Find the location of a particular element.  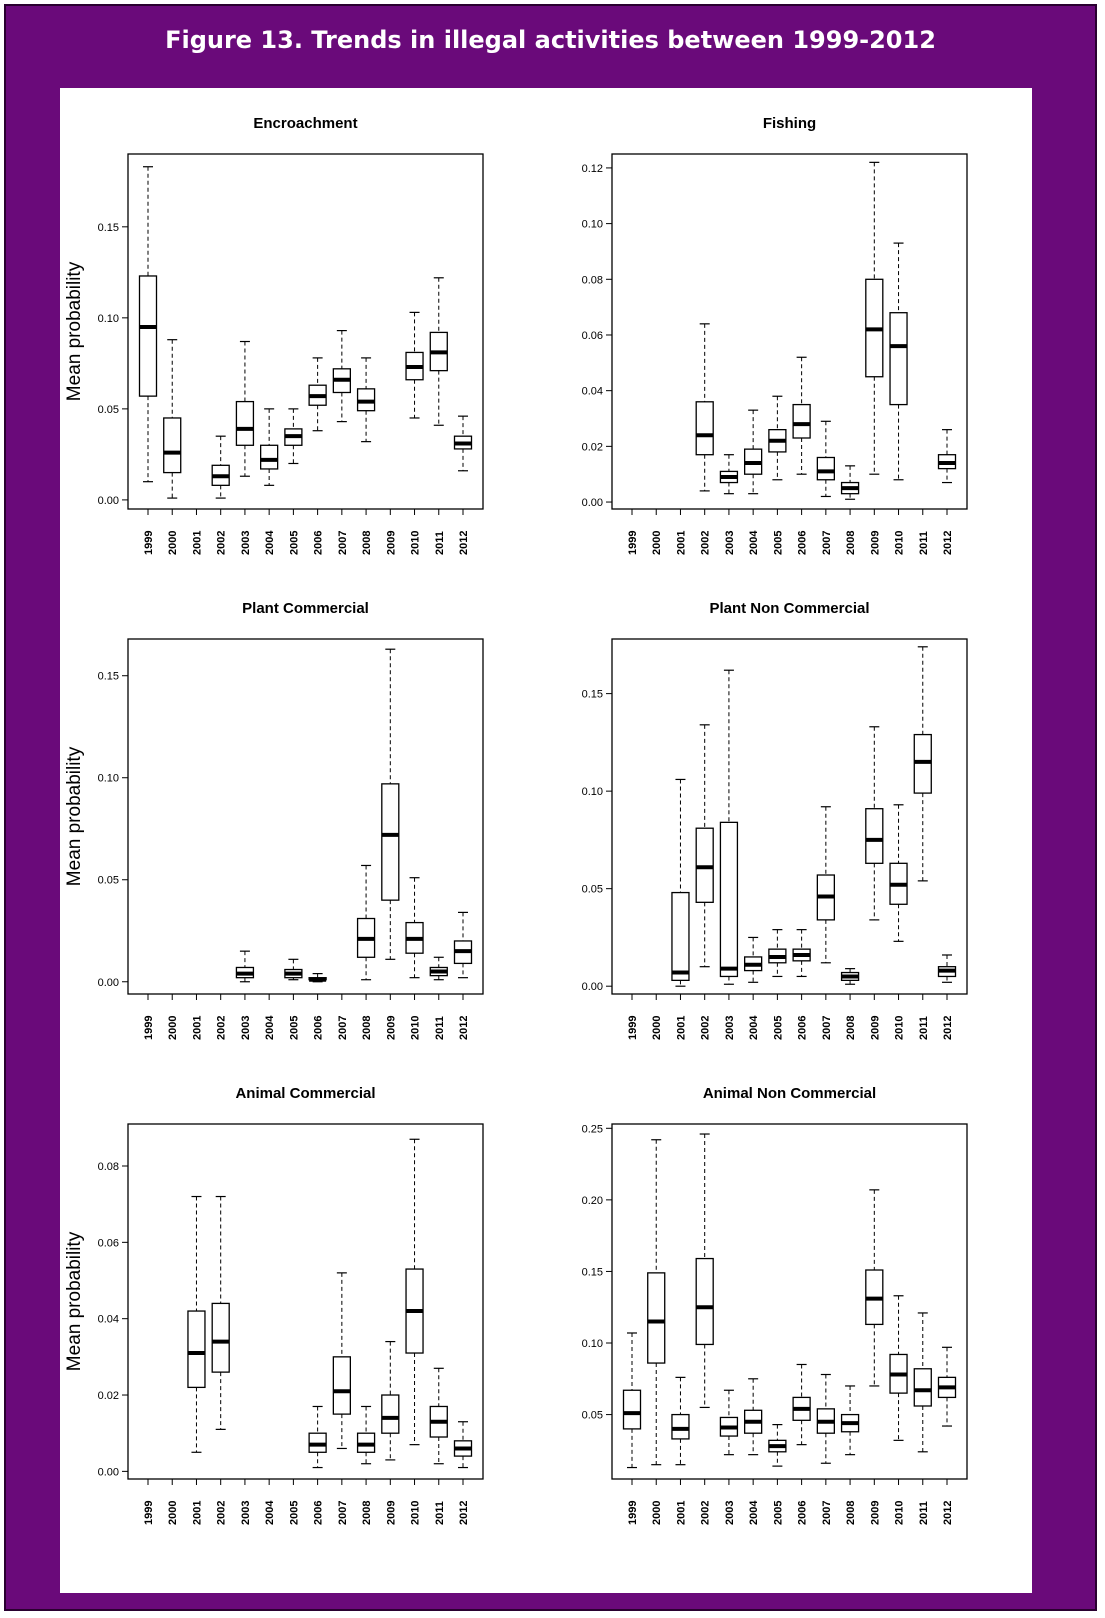

box-2007 is located at coordinates (341, 1361).